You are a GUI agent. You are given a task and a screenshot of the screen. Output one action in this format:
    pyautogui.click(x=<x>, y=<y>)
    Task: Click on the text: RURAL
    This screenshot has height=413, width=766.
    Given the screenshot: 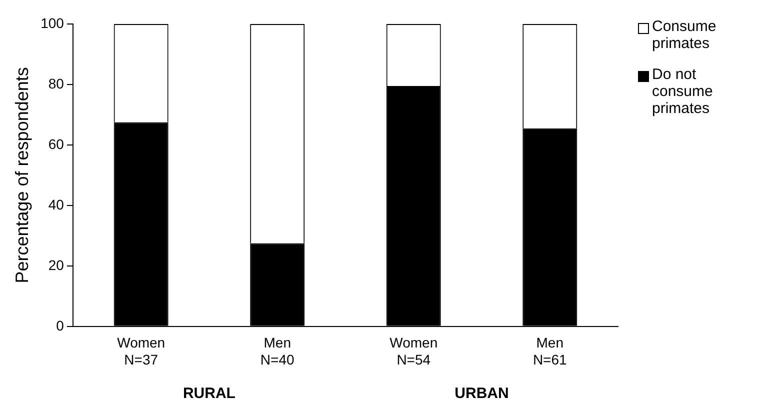 What is the action you would take?
    pyautogui.click(x=209, y=393)
    